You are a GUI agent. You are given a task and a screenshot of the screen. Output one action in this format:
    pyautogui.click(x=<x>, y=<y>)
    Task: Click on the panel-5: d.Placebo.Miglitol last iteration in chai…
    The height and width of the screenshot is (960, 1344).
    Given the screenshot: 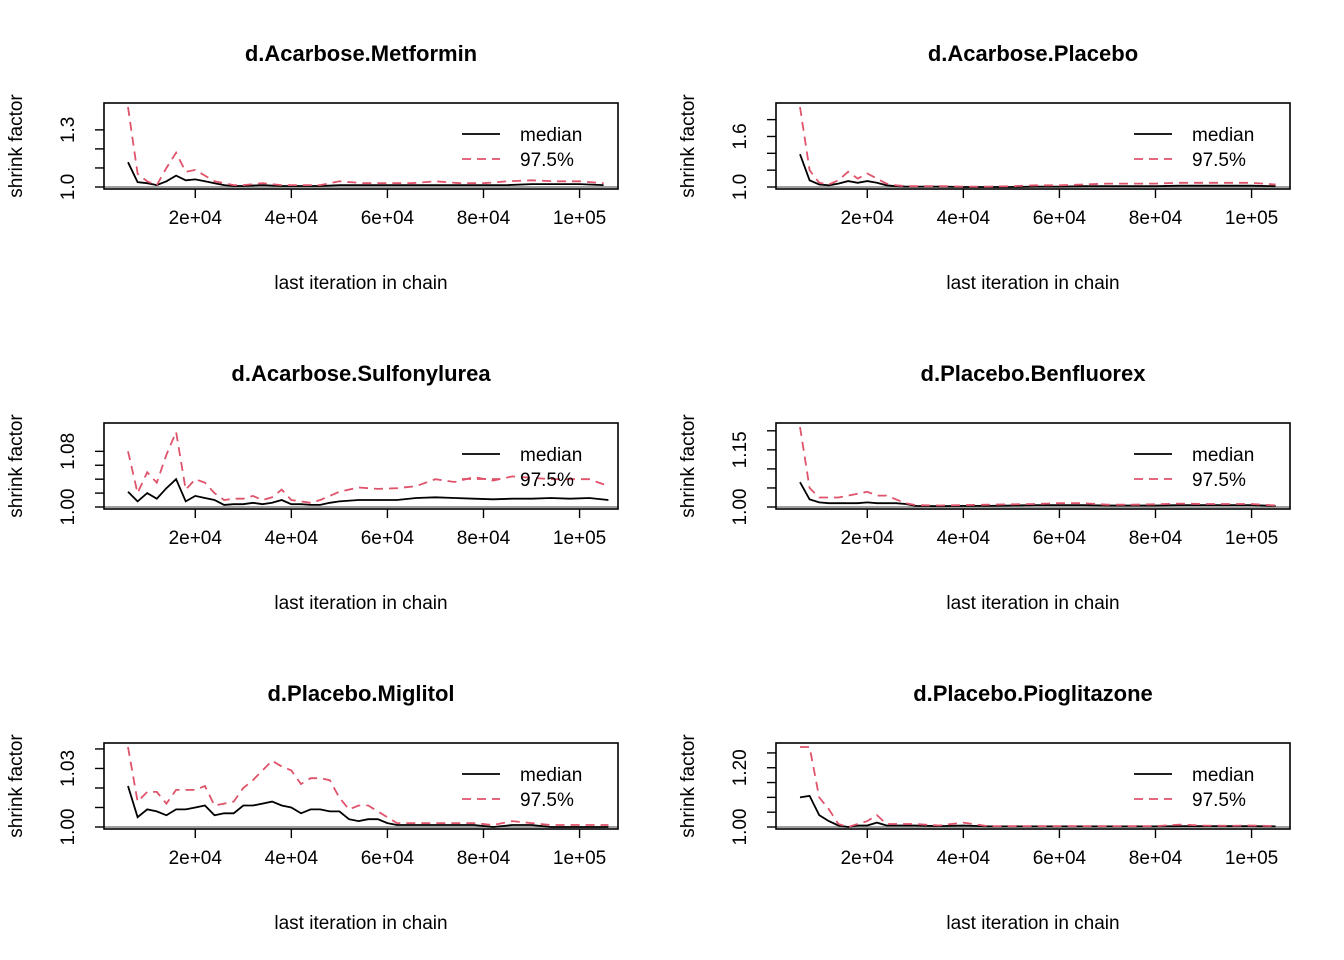 What is the action you would take?
    pyautogui.click(x=312, y=807)
    